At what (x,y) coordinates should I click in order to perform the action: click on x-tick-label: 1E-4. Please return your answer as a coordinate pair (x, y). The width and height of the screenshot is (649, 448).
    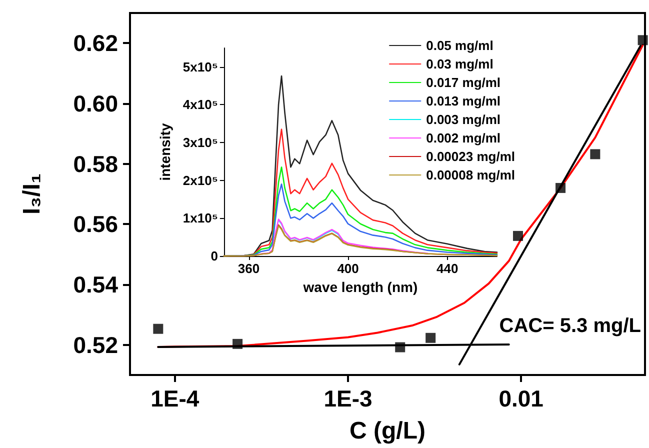
    Looking at the image, I should click on (175, 399).